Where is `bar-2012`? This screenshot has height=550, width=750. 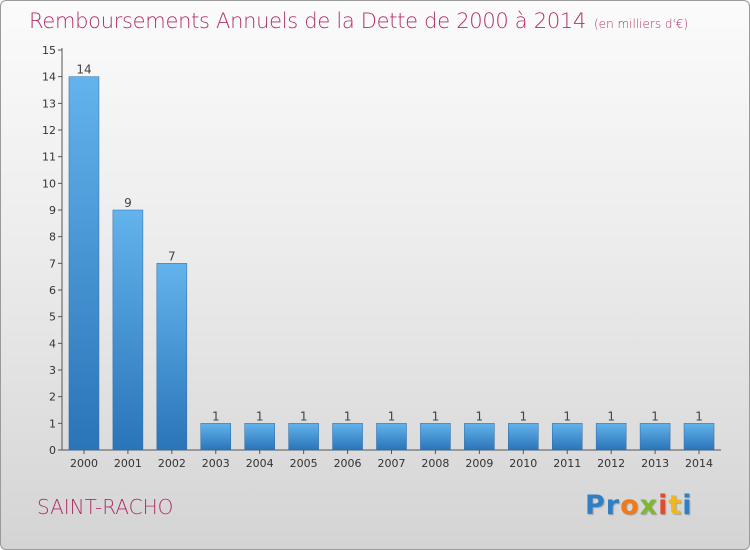
bar-2012 is located at coordinates (611, 437).